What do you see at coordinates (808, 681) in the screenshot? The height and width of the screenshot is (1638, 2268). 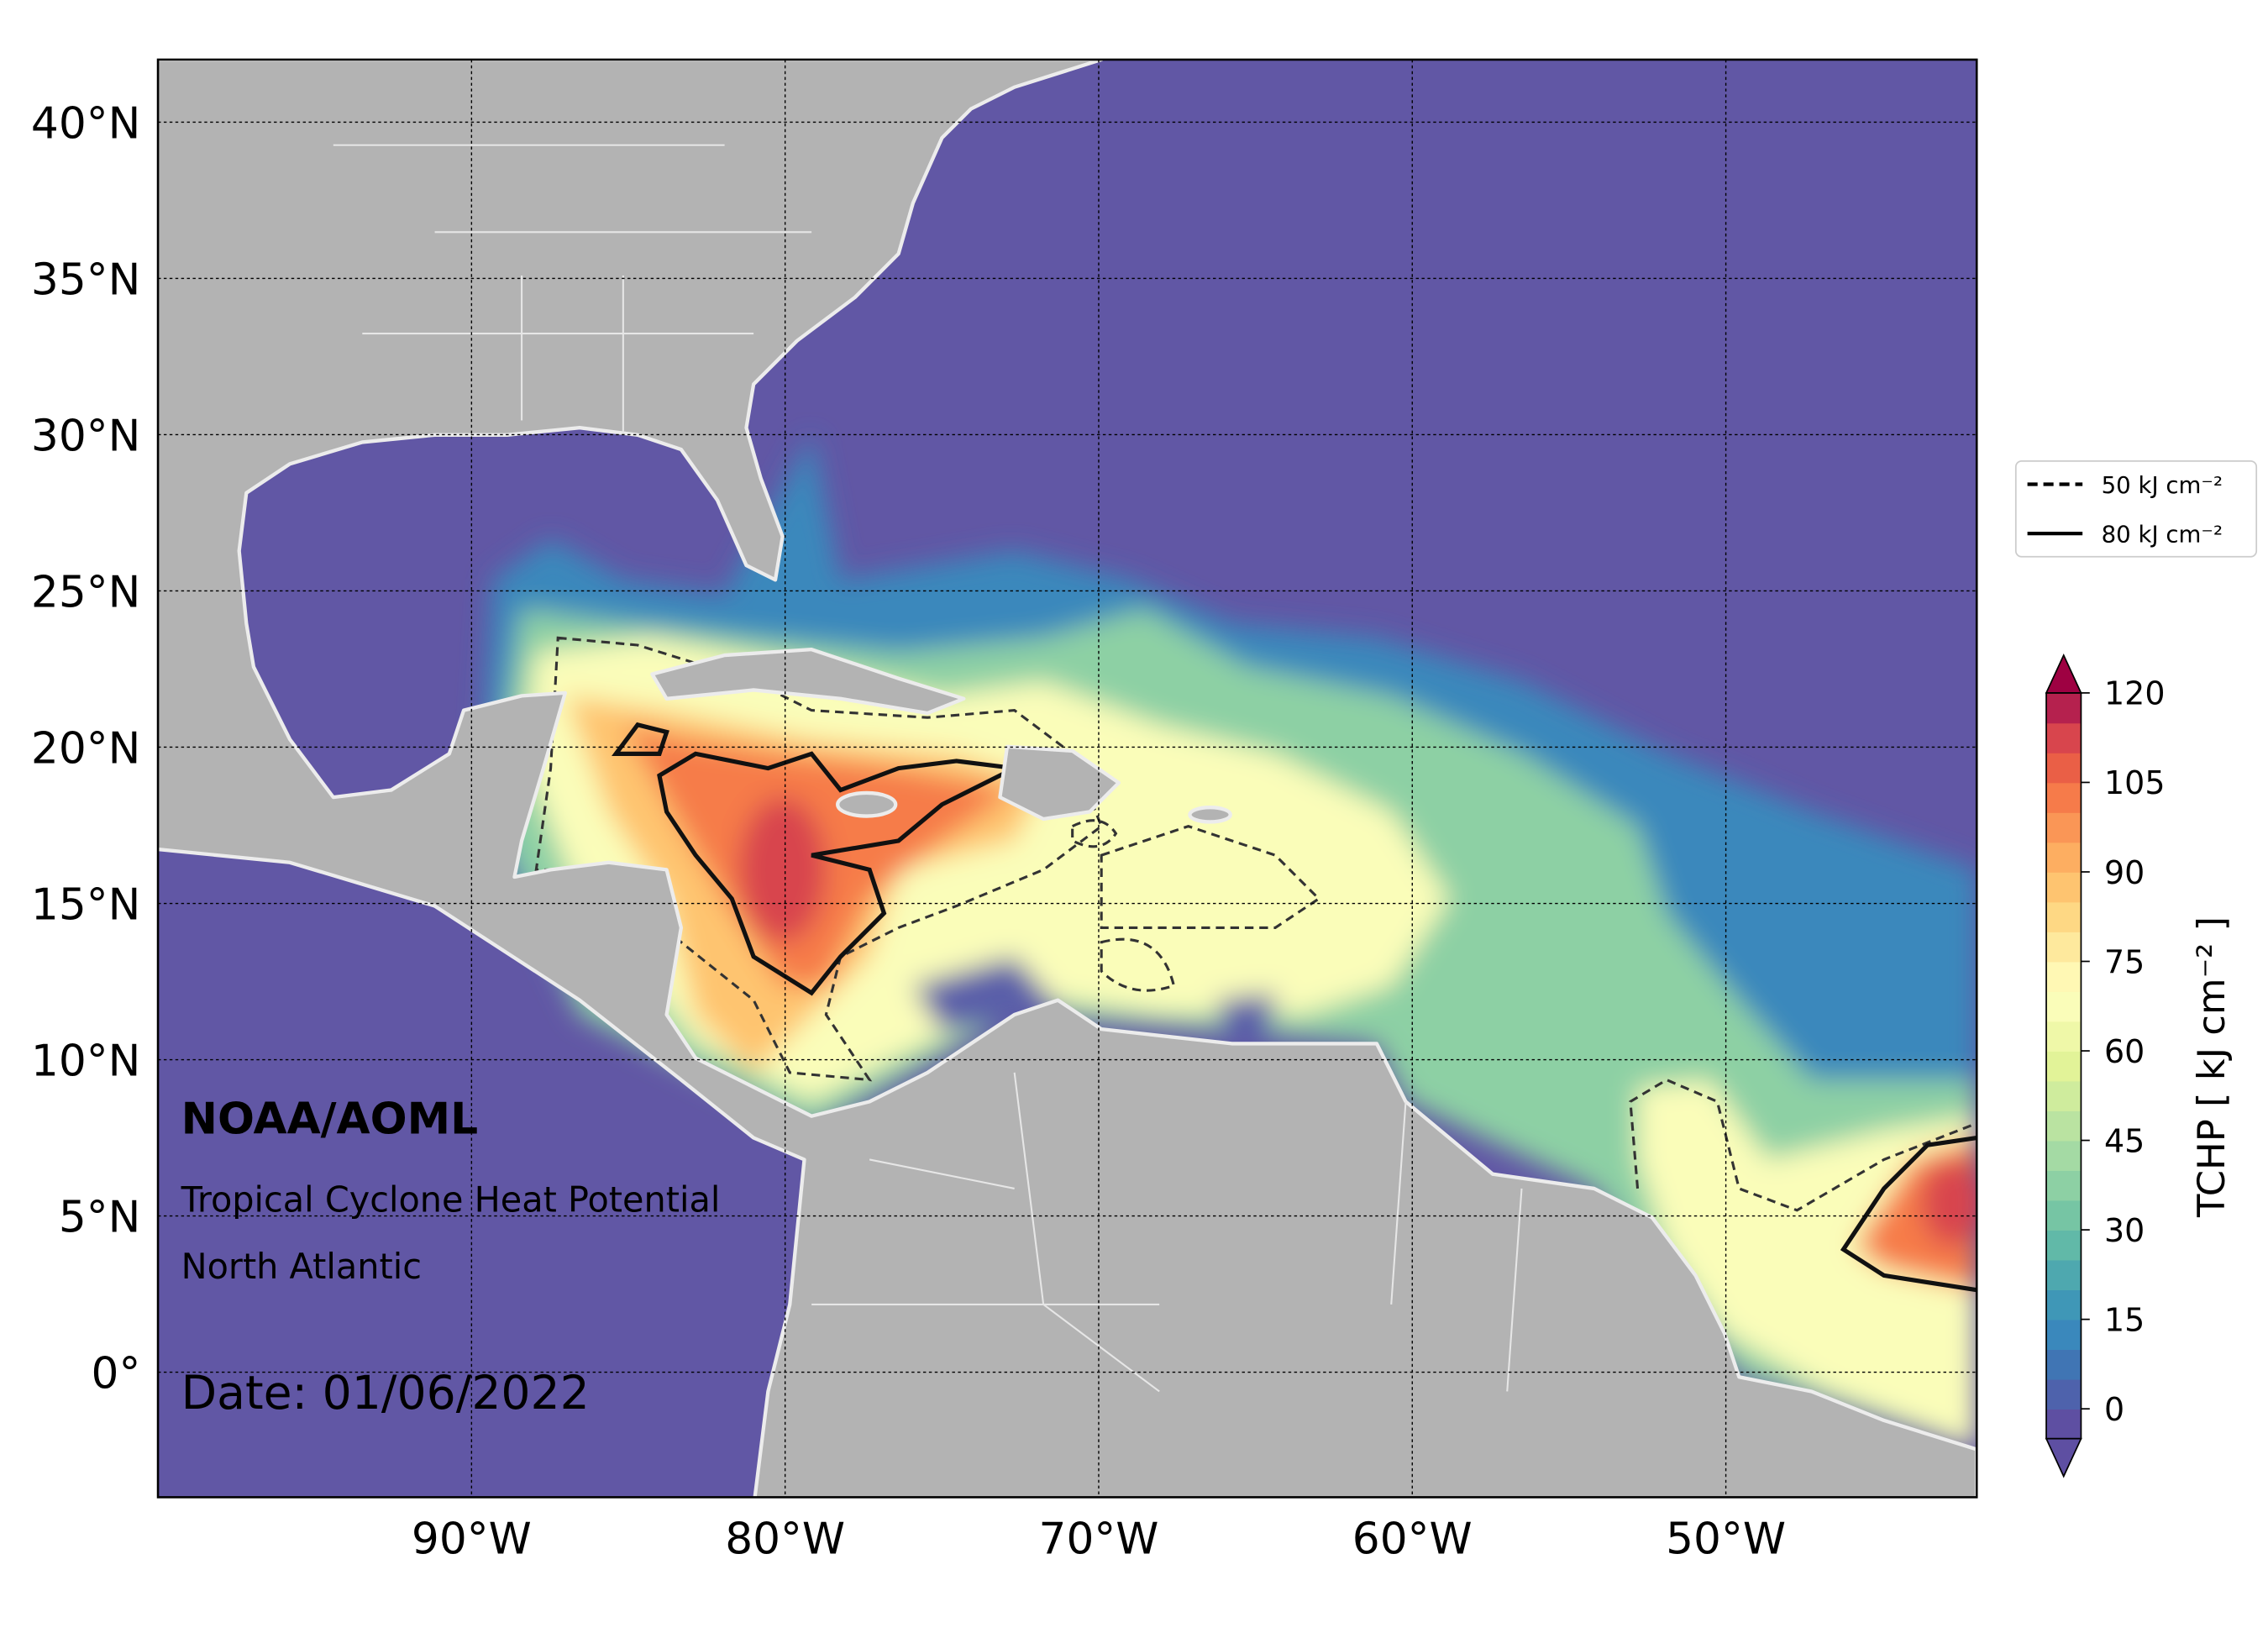 I see `land-cuba` at bounding box center [808, 681].